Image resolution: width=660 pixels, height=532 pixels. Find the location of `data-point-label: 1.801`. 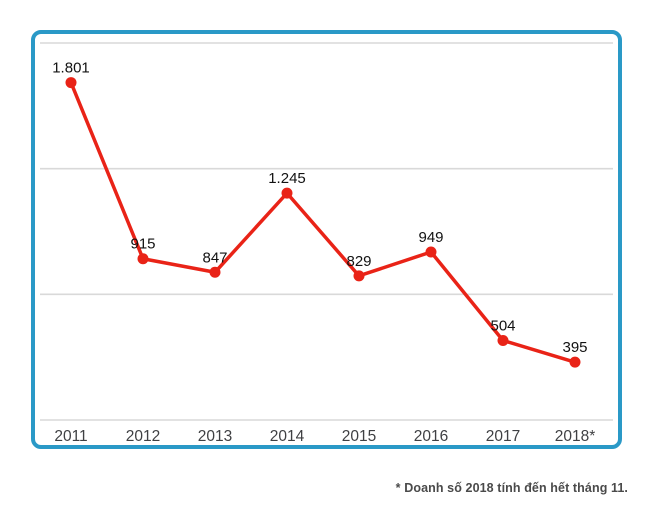

data-point-label: 1.801 is located at coordinates (71, 68).